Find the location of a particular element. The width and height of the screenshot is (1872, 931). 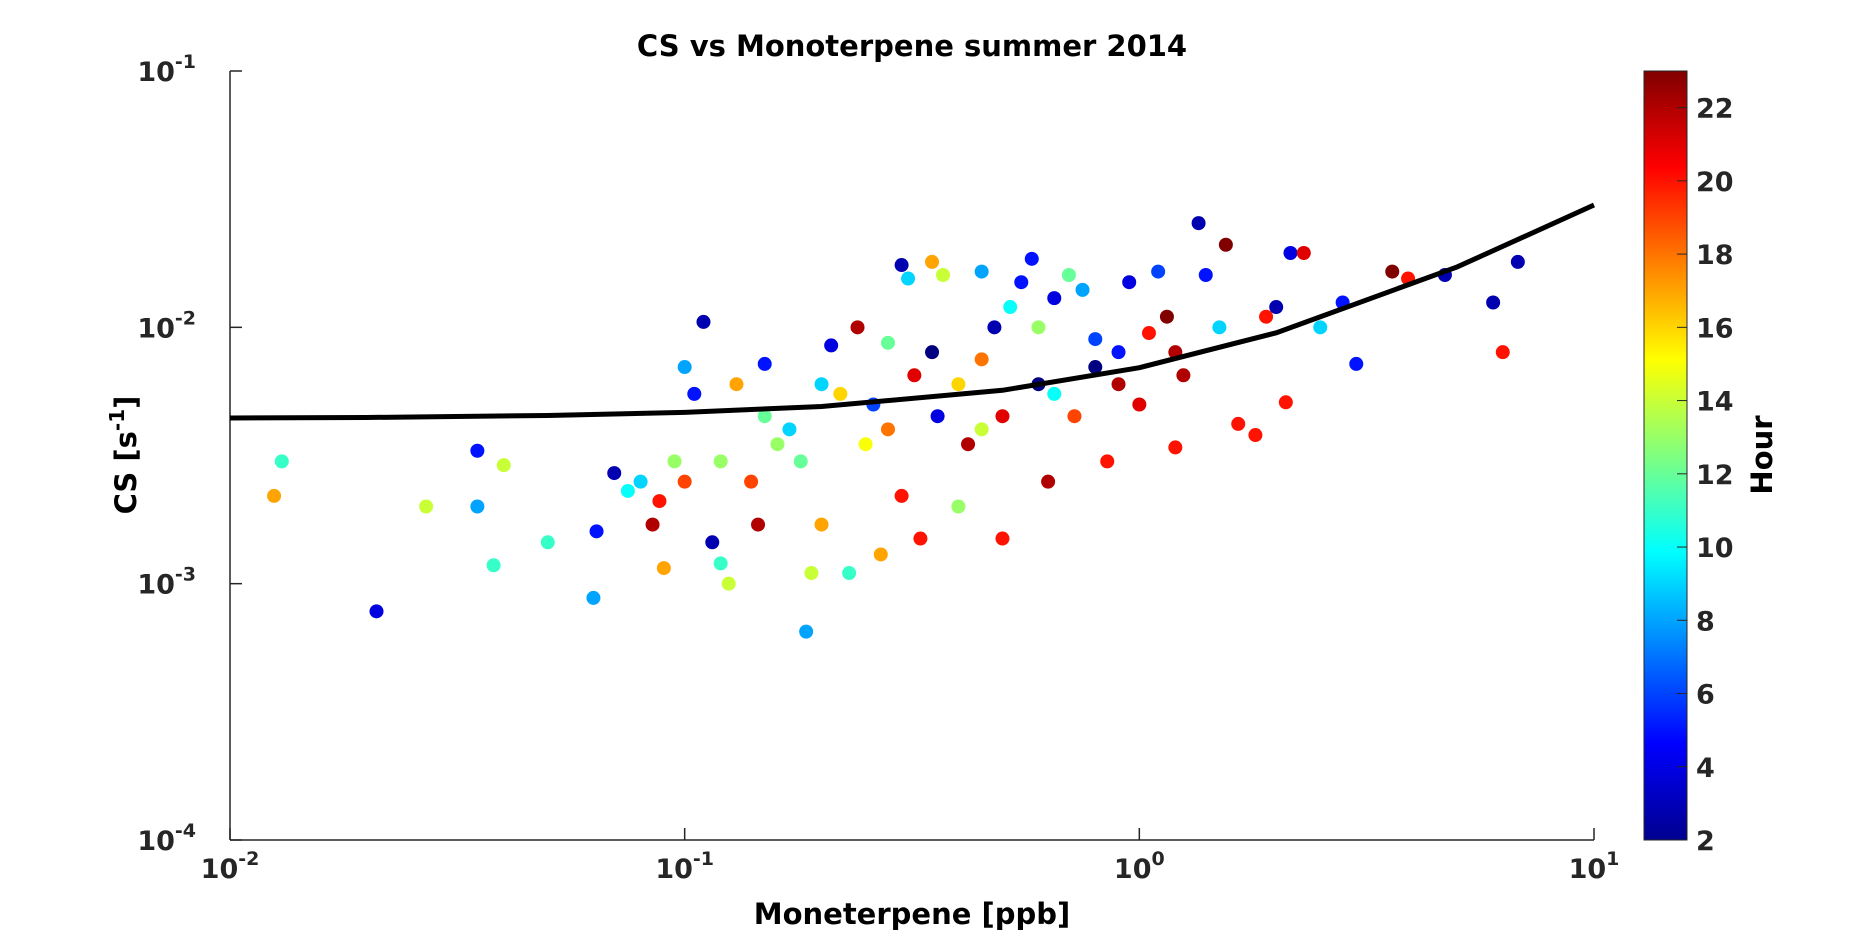

y-tick-label: 10⁻¹ is located at coordinates (166, 69).